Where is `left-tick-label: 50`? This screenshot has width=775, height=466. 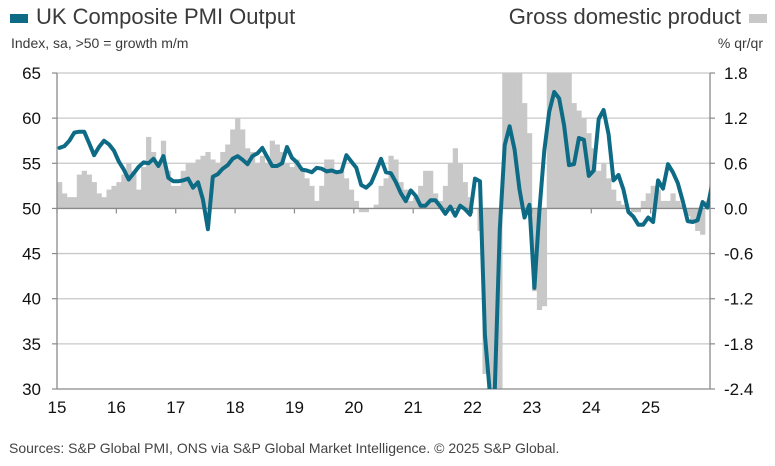 left-tick-label: 50 is located at coordinates (31, 208).